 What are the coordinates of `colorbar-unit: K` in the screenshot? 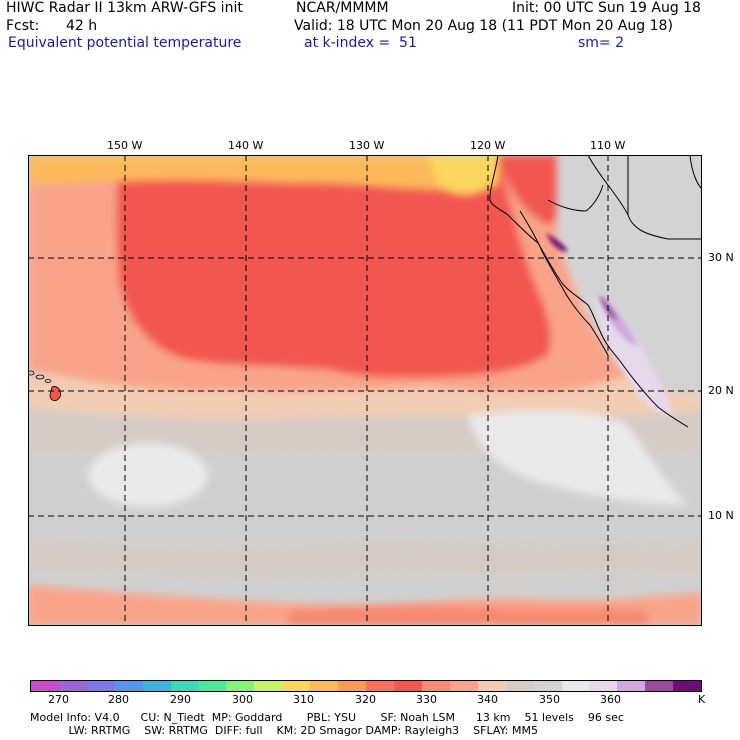 It's located at (702, 699).